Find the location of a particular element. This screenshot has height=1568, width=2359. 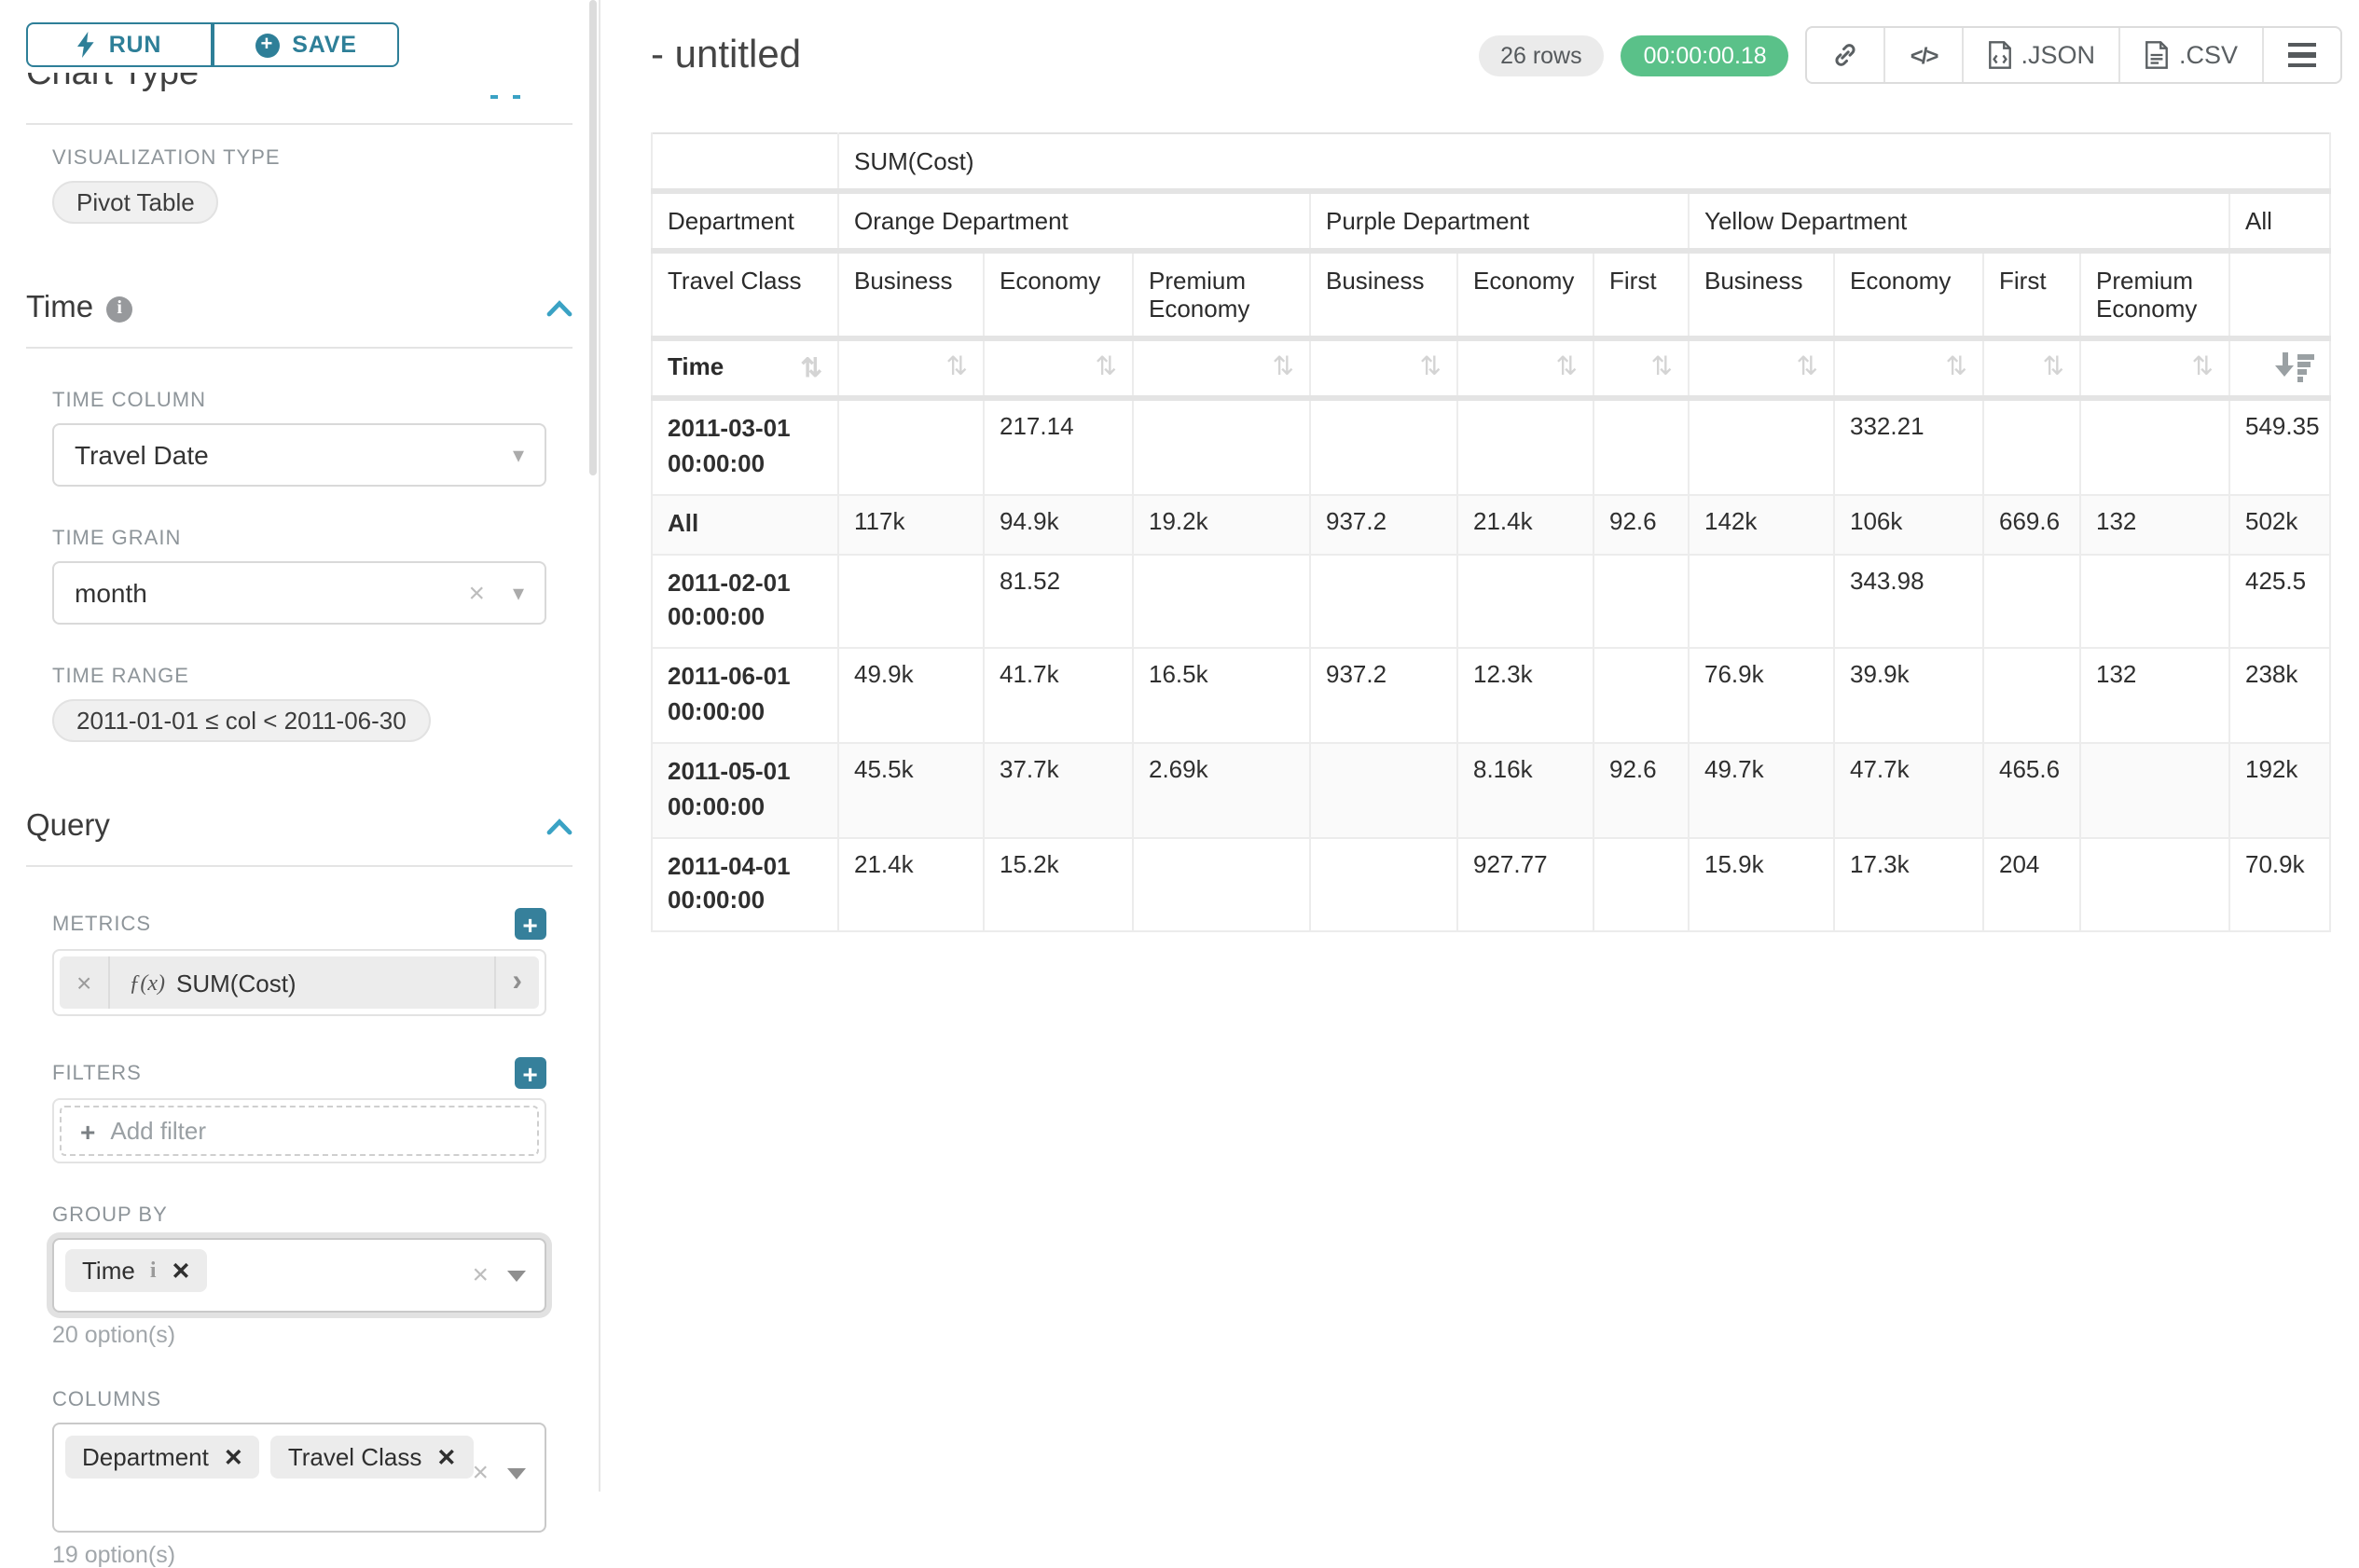

value-cell: 465.6 is located at coordinates (2031, 790).